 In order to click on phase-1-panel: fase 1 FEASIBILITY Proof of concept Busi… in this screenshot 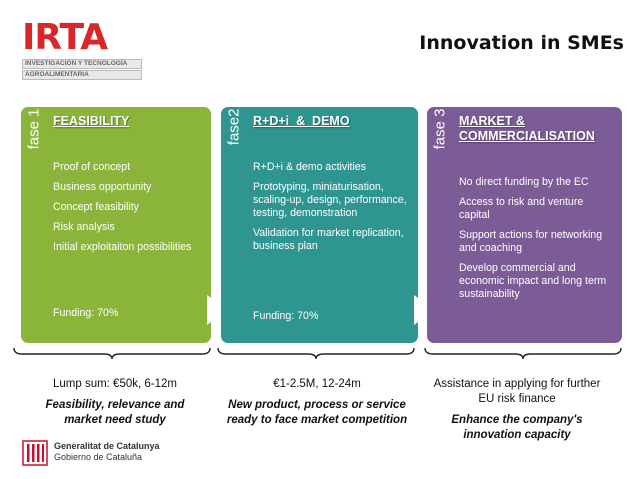, I will do `click(116, 225)`.